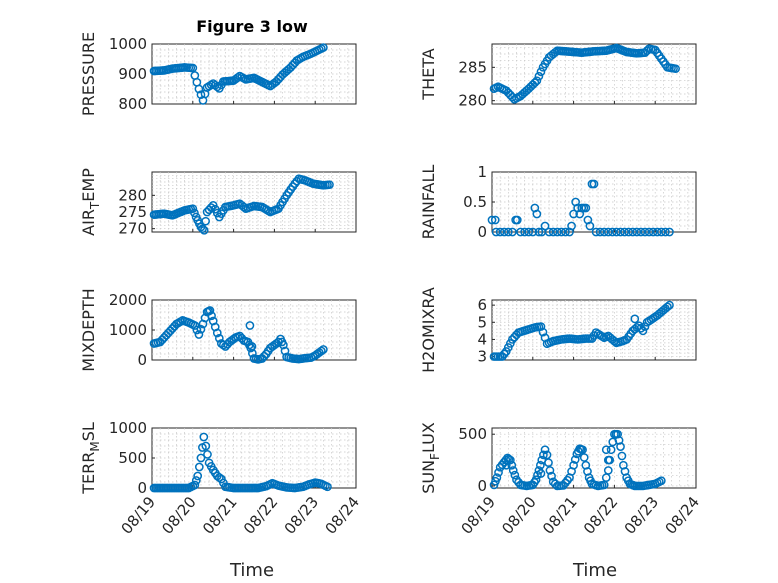  I want to click on figure-title: Figure 3 low, so click(252, 26).